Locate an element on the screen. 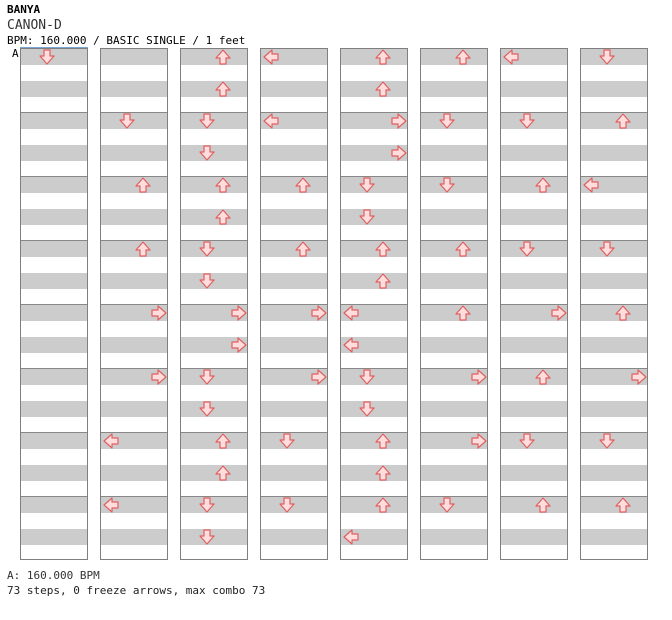  artist-name: BANYA is located at coordinates (24, 9).